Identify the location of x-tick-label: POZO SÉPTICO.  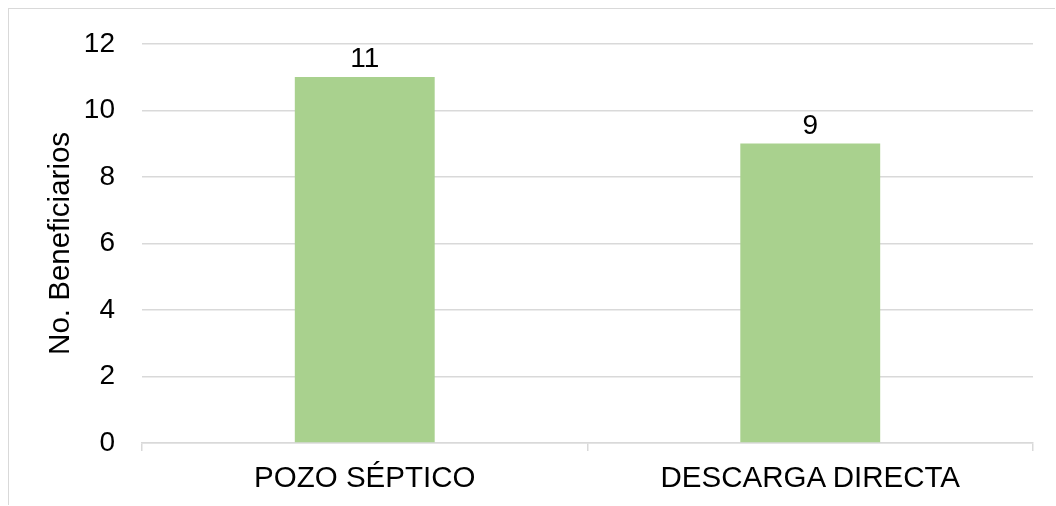
(365, 476).